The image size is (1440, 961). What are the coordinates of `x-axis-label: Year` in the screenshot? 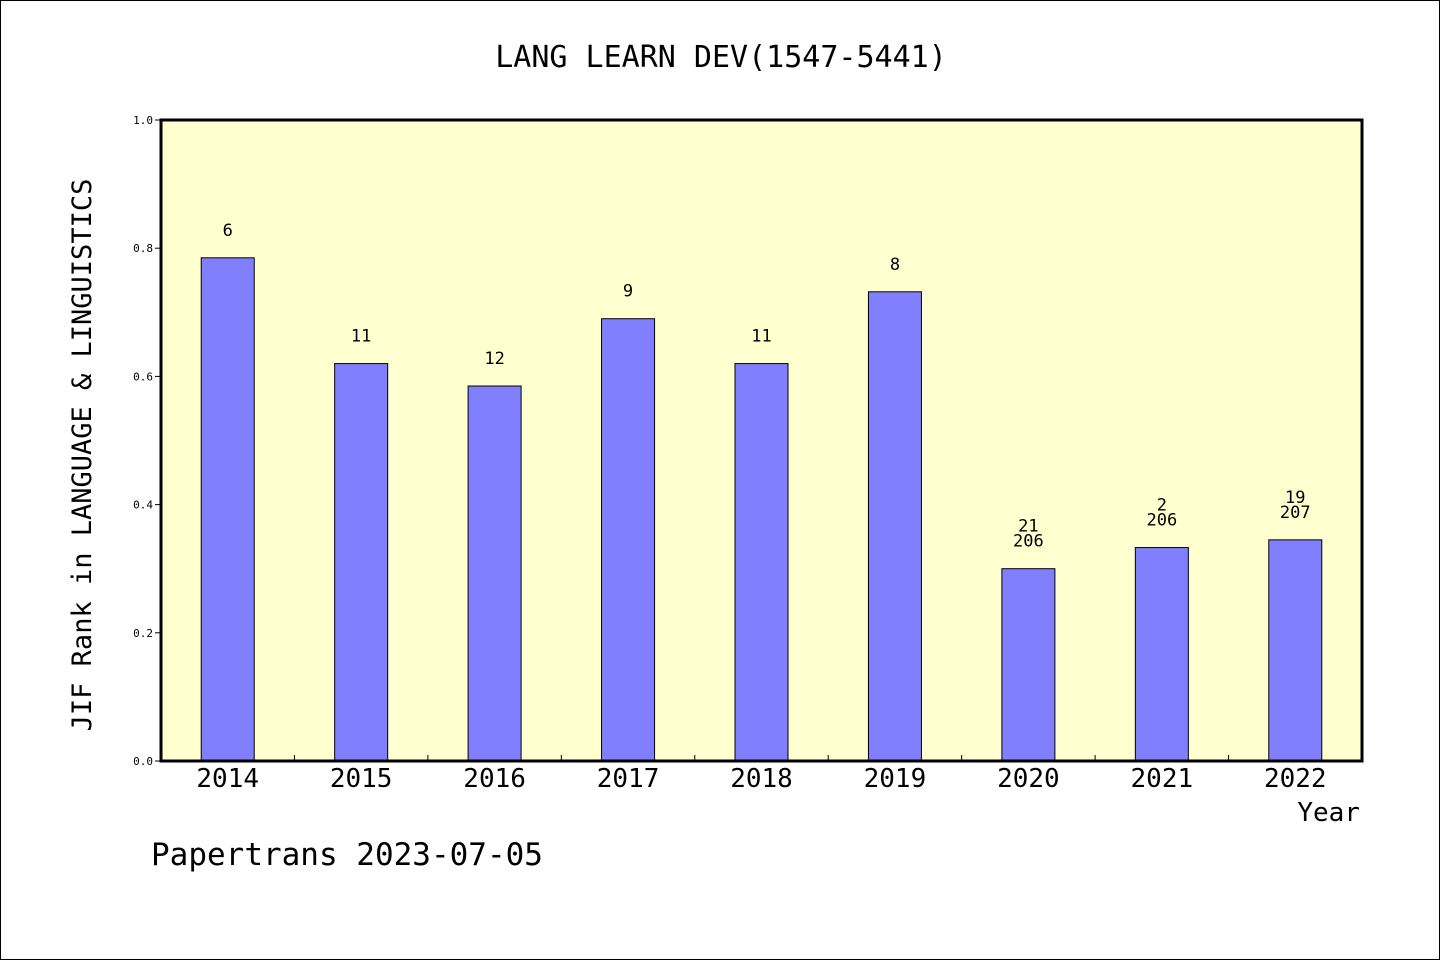 It's located at (1328, 813).